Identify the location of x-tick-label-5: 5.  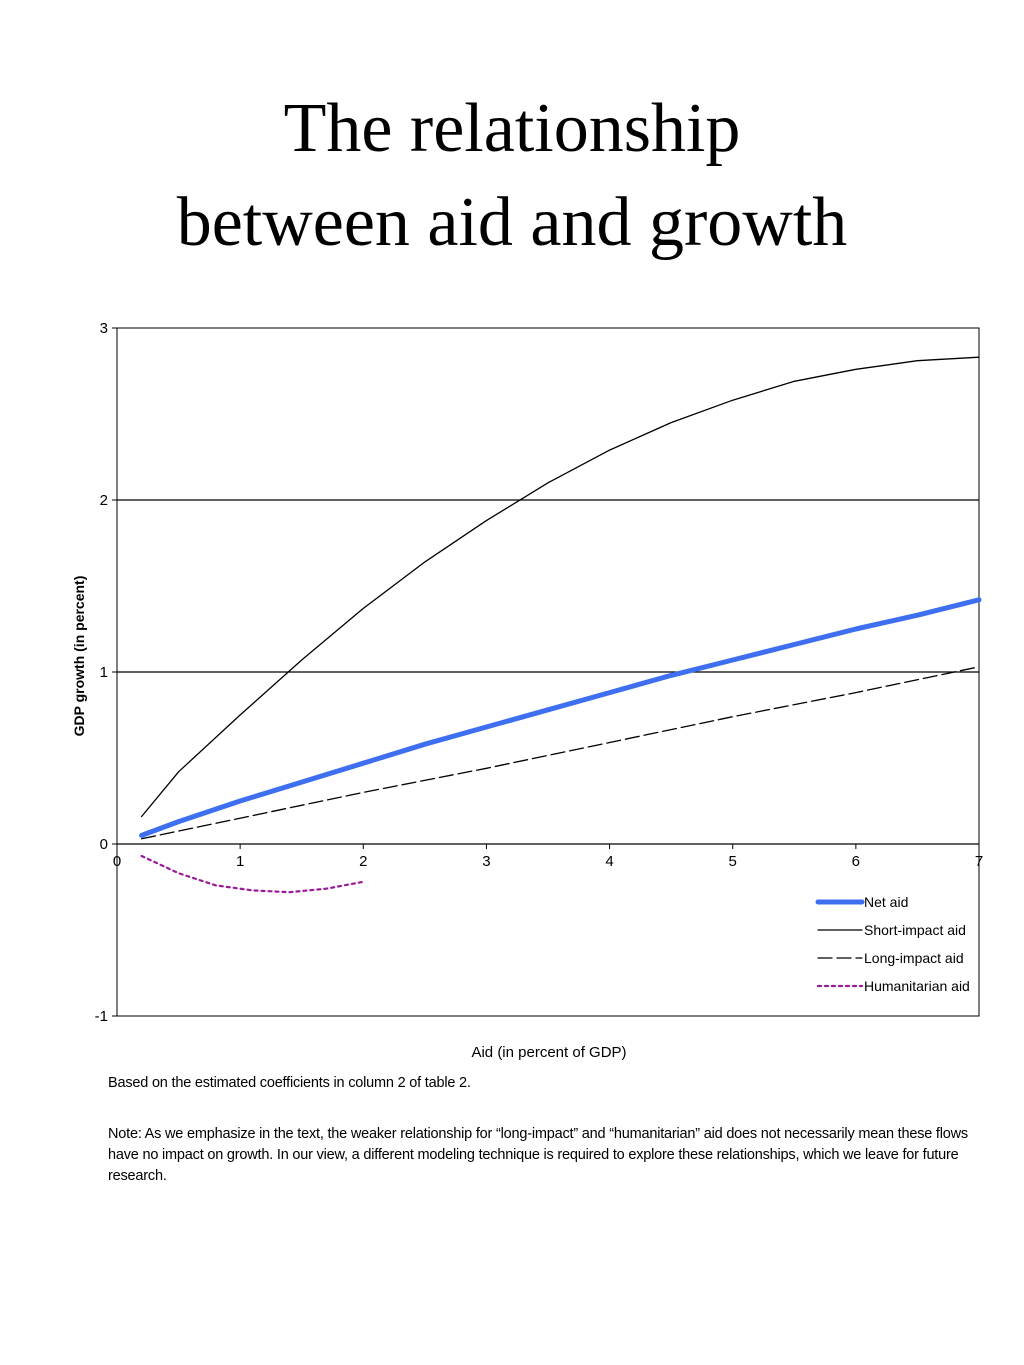
(733, 861).